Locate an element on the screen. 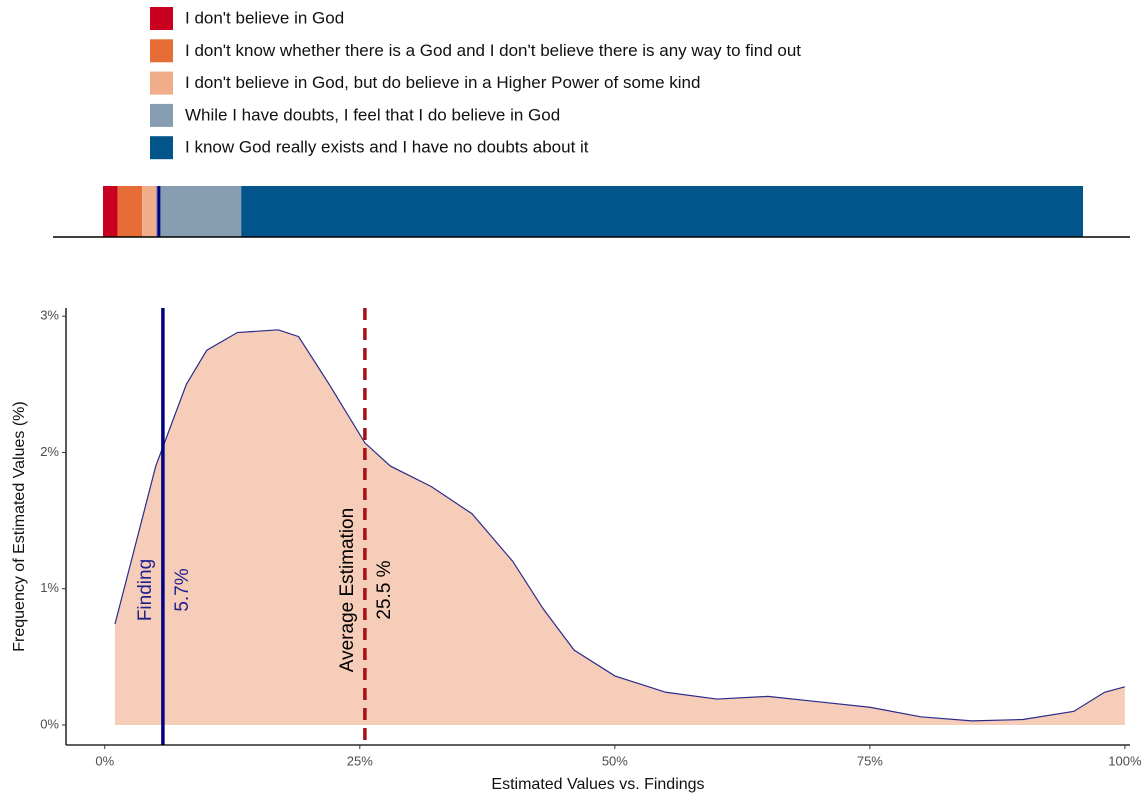  x-axis-title: Estimated Values vs. Findings is located at coordinates (597, 784).